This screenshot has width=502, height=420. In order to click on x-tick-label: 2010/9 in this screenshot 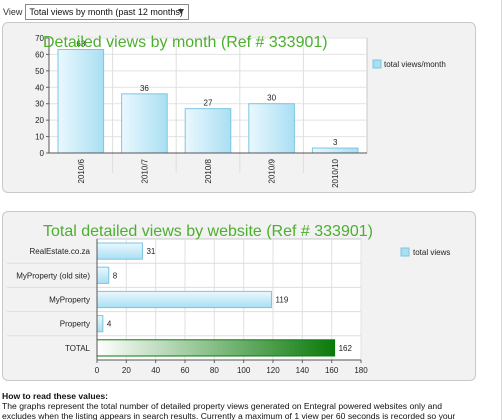, I will do `click(272, 170)`.